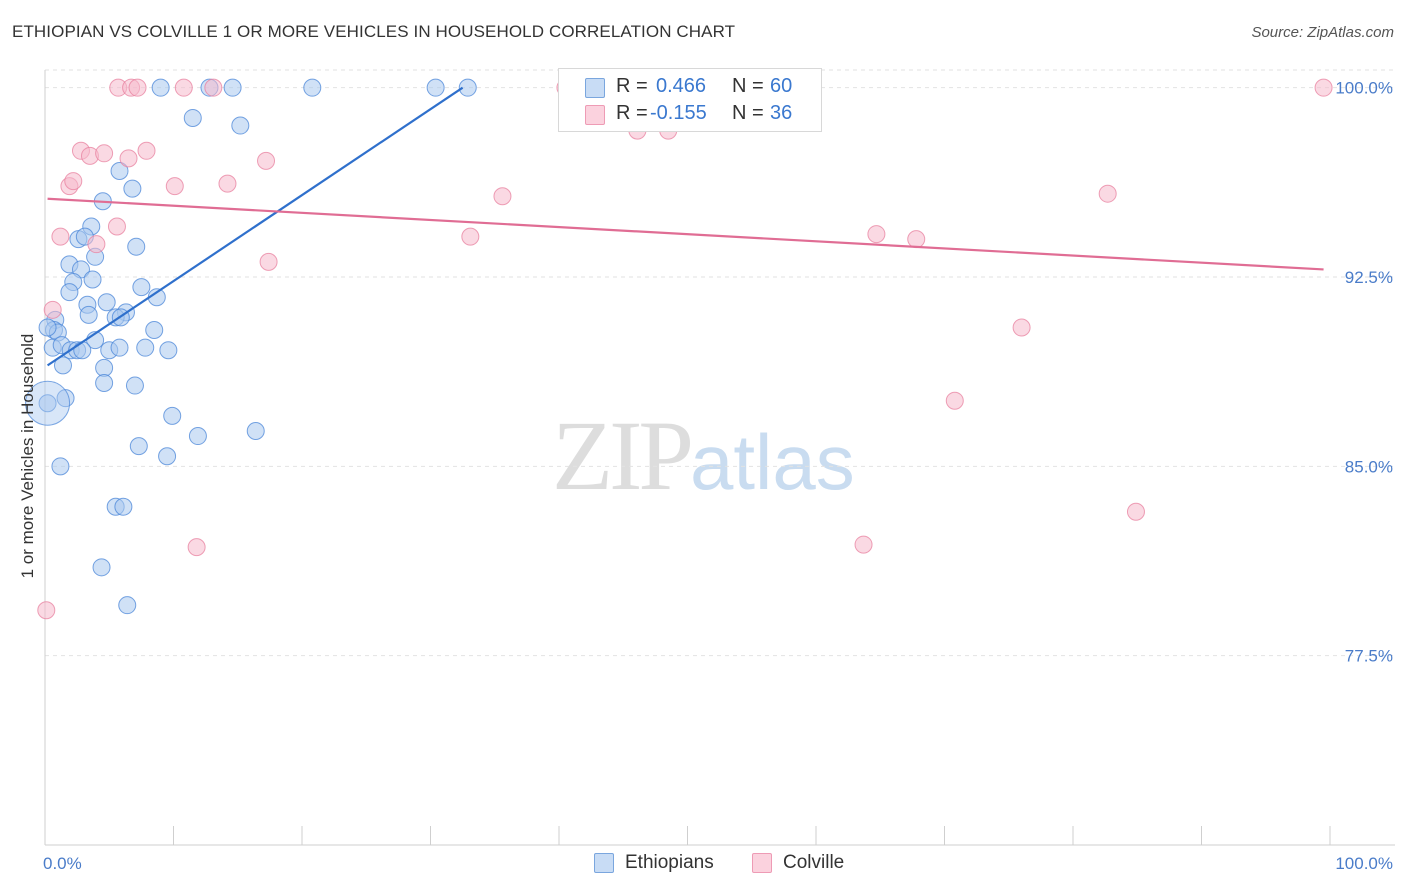  Describe the element at coordinates (762, 863) in the screenshot. I see `bottom-legend-swatch-colville` at that location.